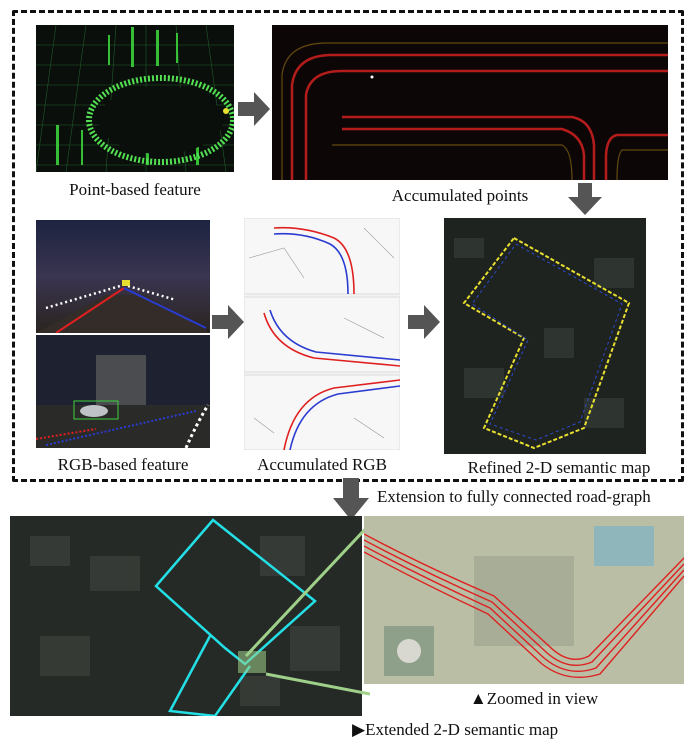 The width and height of the screenshot is (694, 748). I want to click on refined-semantic-map-caption: Refined 2-D semantic map, so click(559, 467).